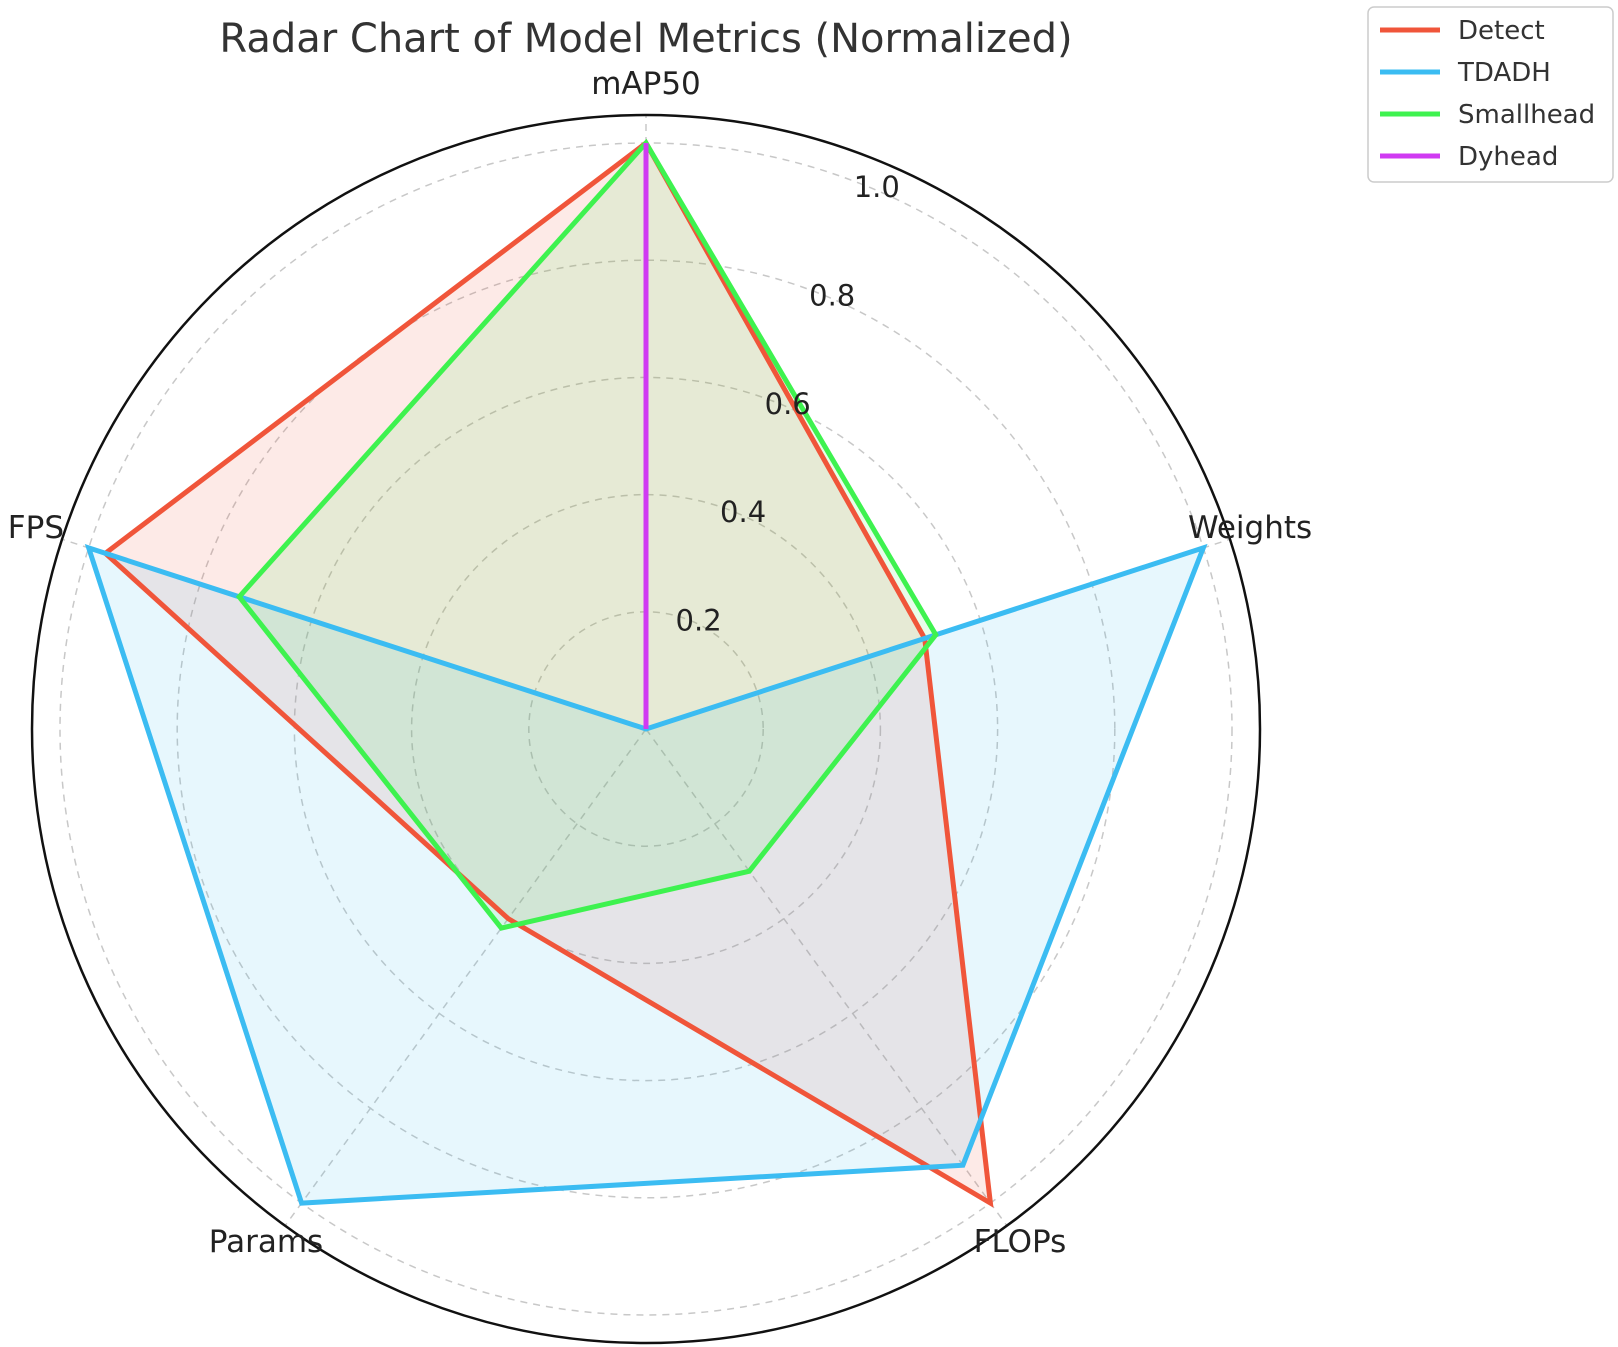 The image size is (1618, 1347). What do you see at coordinates (1020, 1242) in the screenshot?
I see `axis-label-flops: FLOPs` at bounding box center [1020, 1242].